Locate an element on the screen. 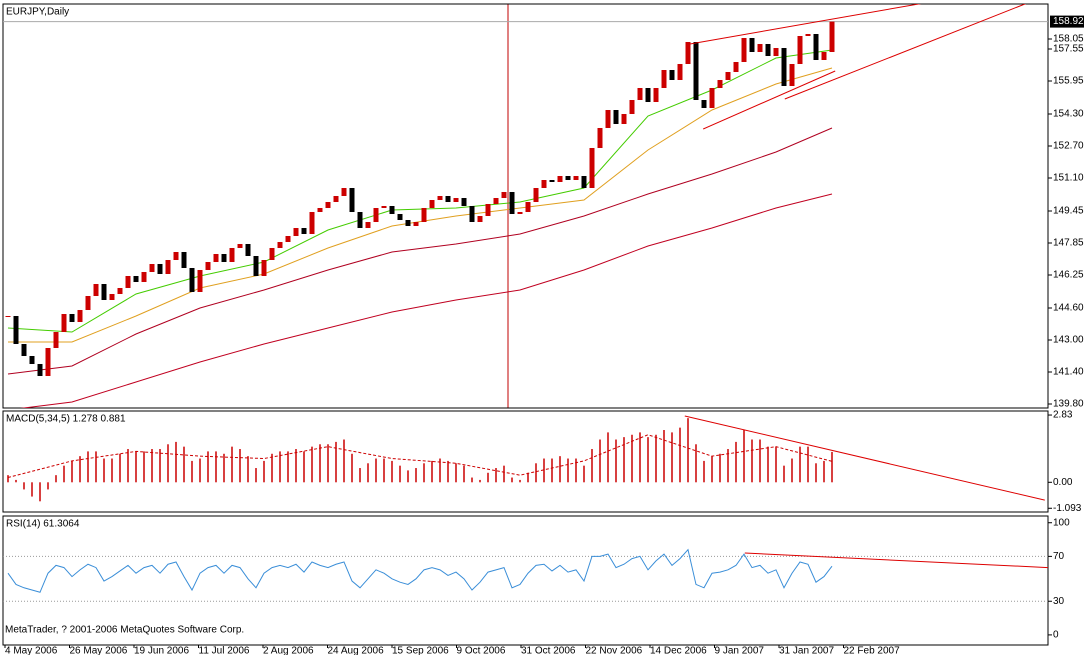 This screenshot has height=655, width=1085. x-tick-label: 2 Aug 2006 is located at coordinates (288, 650).